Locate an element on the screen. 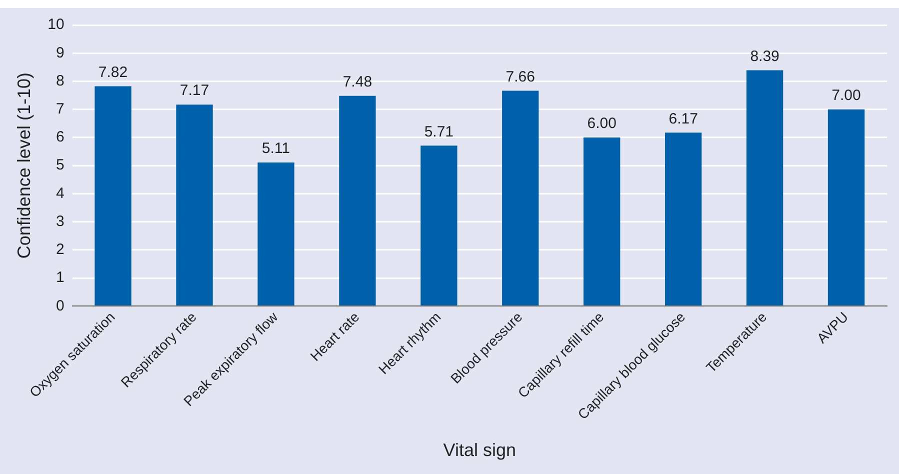  data-label: 5.71 is located at coordinates (439, 131).